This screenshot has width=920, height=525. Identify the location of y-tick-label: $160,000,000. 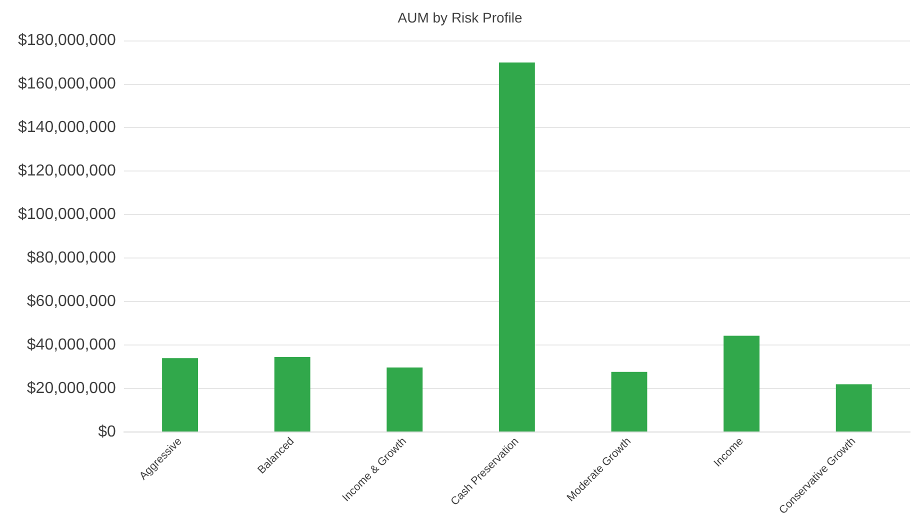
(67, 84).